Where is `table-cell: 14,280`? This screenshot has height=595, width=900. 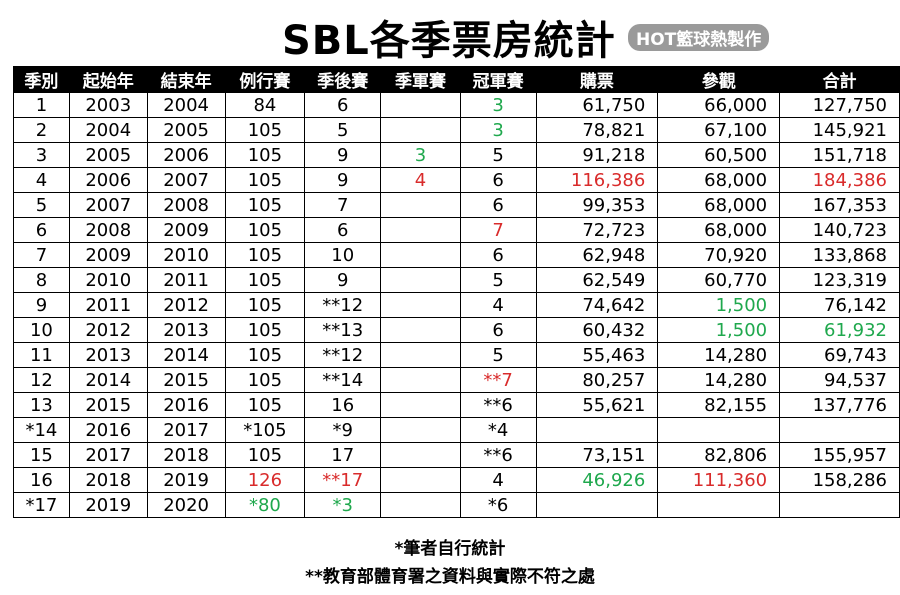
table-cell: 14,280 is located at coordinates (719, 380).